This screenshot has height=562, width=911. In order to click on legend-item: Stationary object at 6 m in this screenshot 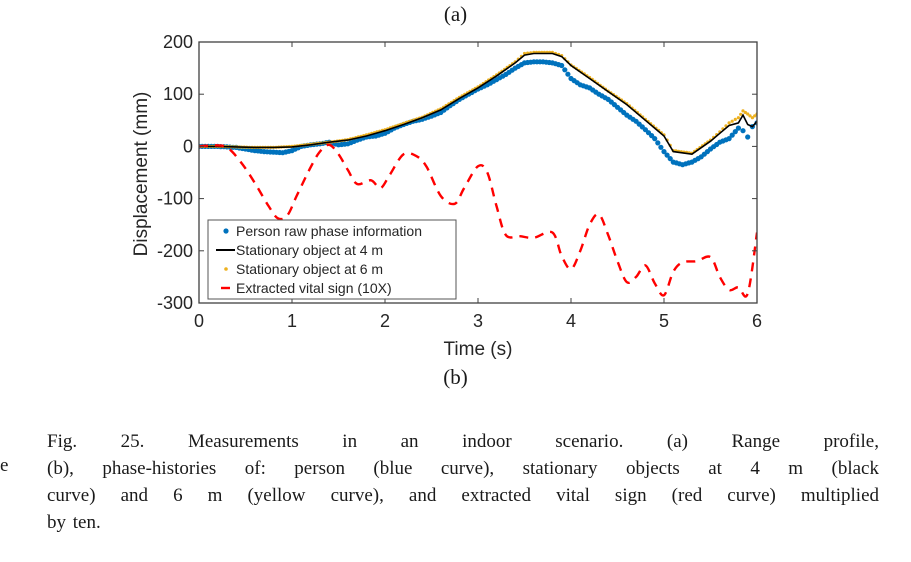, I will do `click(303, 269)`.